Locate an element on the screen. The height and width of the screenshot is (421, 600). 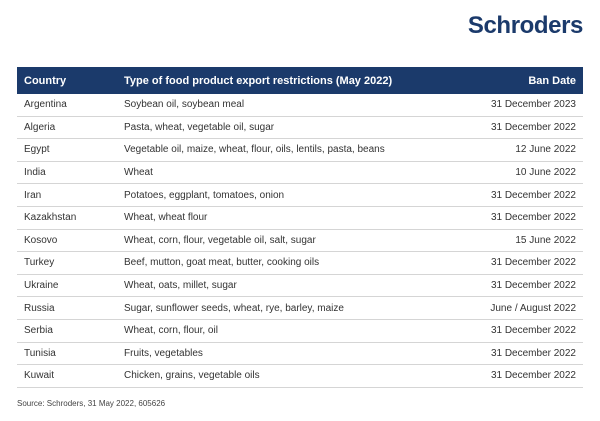
cell-ban-date: 15 June 2022 is located at coordinates (520, 241).